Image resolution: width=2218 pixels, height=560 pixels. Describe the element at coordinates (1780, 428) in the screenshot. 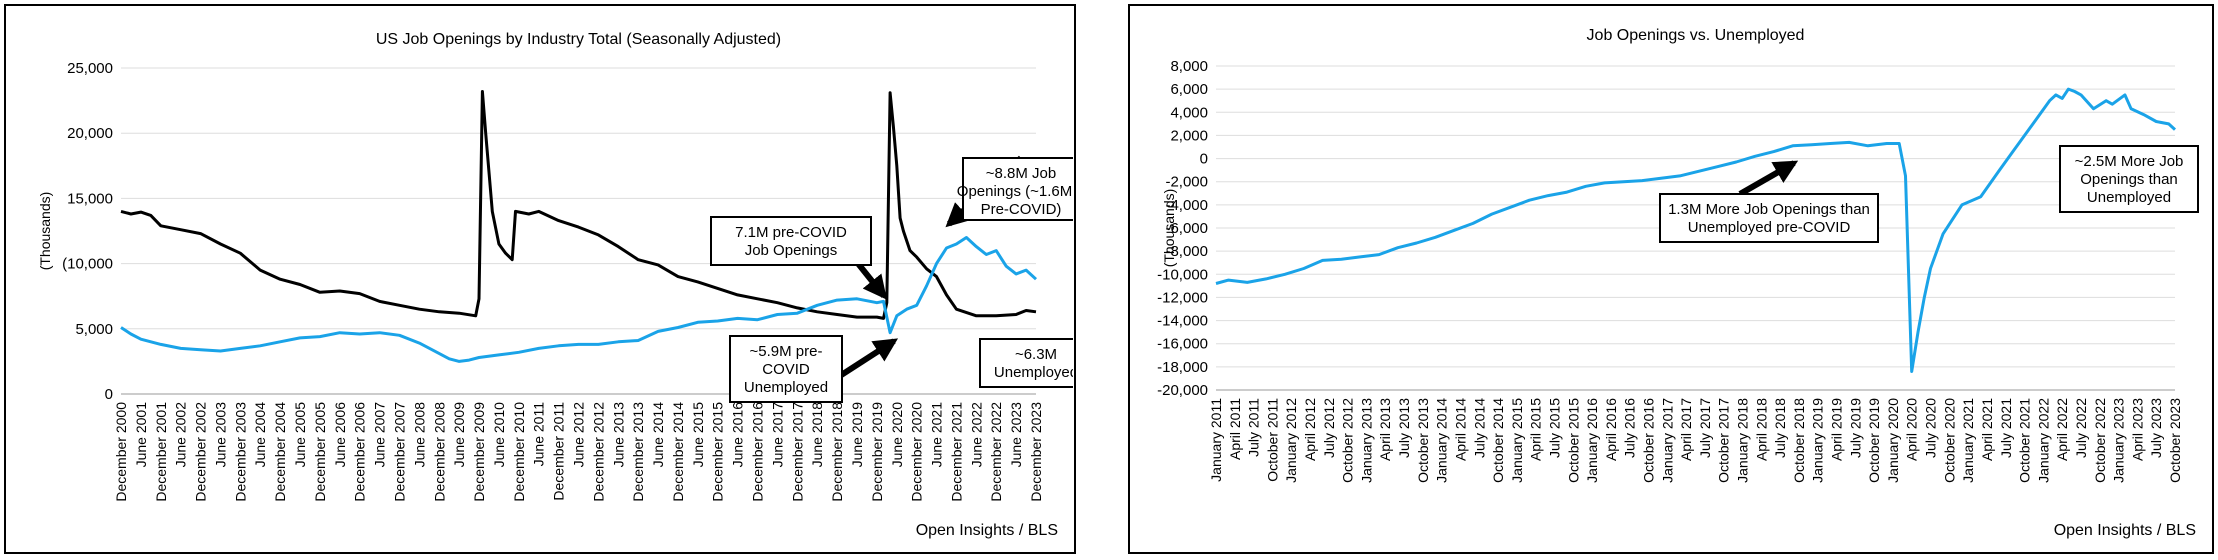

I see `x-tick-label: July 2018` at that location.